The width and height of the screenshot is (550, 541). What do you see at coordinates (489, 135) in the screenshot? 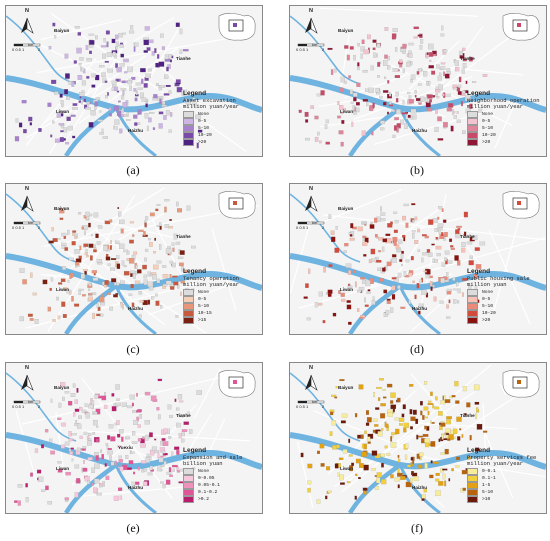
I see `legend-item-label: 10-20` at bounding box center [489, 135].